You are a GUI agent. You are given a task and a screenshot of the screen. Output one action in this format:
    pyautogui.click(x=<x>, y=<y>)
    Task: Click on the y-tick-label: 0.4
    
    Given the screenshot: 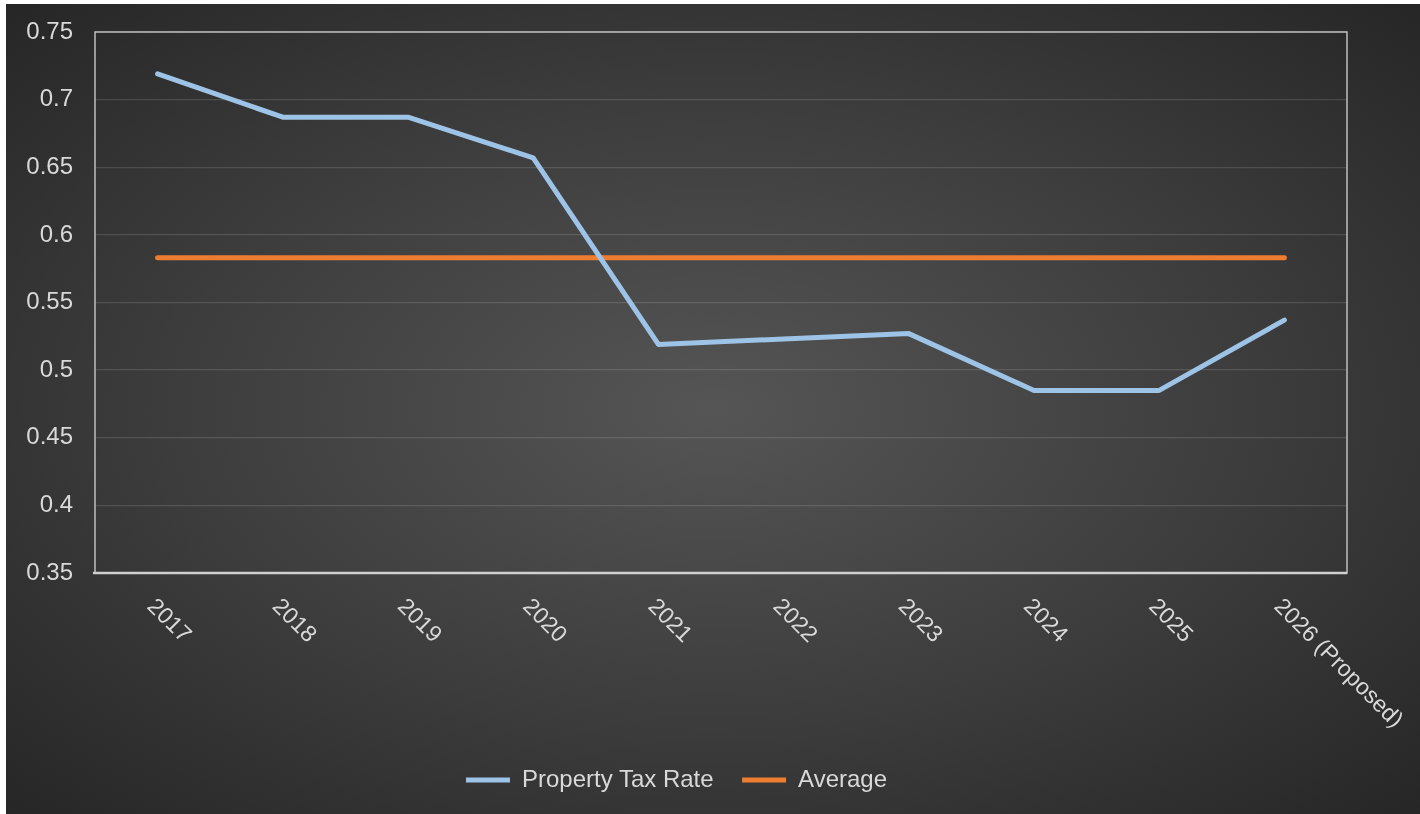 What is the action you would take?
    pyautogui.click(x=56, y=503)
    